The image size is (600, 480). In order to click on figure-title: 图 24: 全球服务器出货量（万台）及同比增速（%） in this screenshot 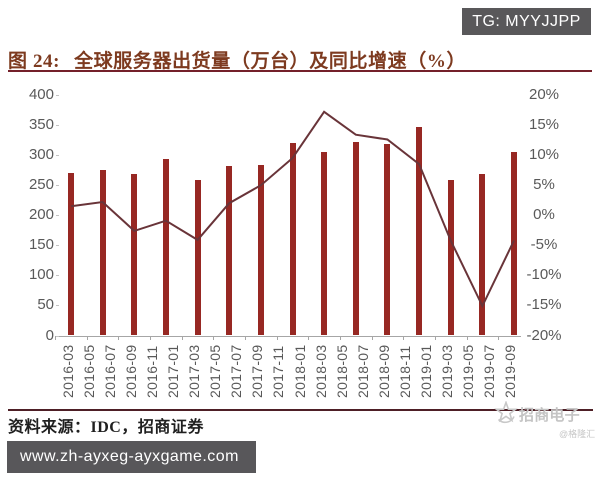, I will do `click(237, 59)`.